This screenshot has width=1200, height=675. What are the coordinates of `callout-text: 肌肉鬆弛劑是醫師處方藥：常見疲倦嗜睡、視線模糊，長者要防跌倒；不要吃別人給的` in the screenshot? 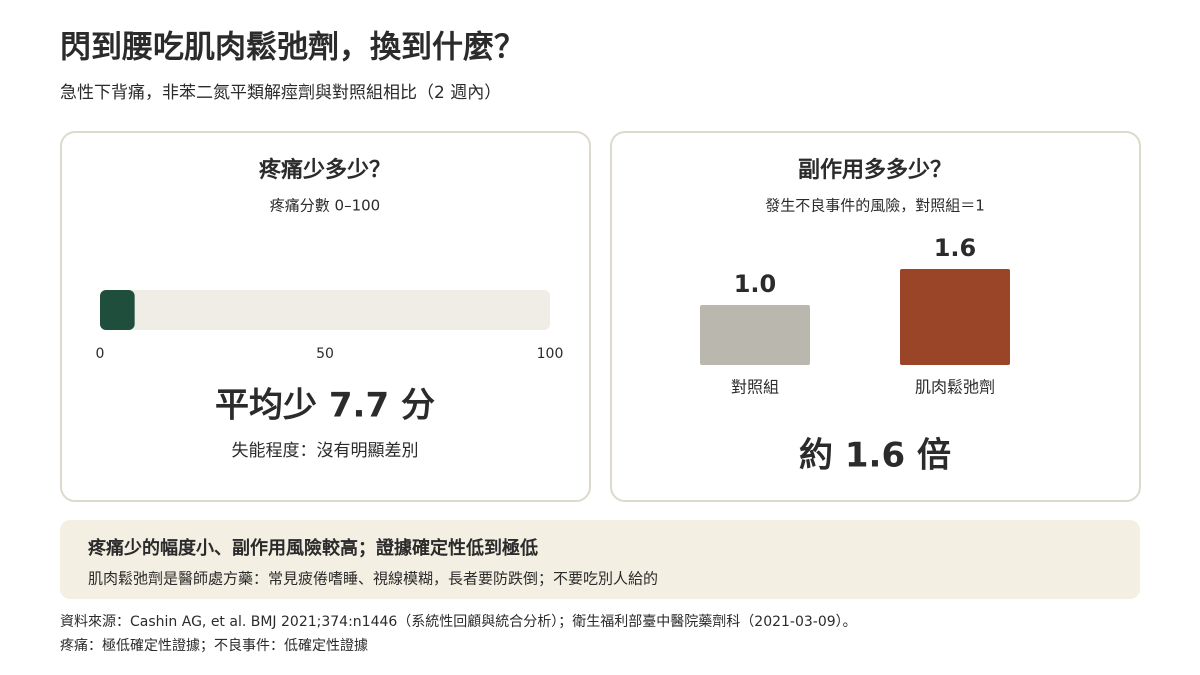 It's located at (373, 579).